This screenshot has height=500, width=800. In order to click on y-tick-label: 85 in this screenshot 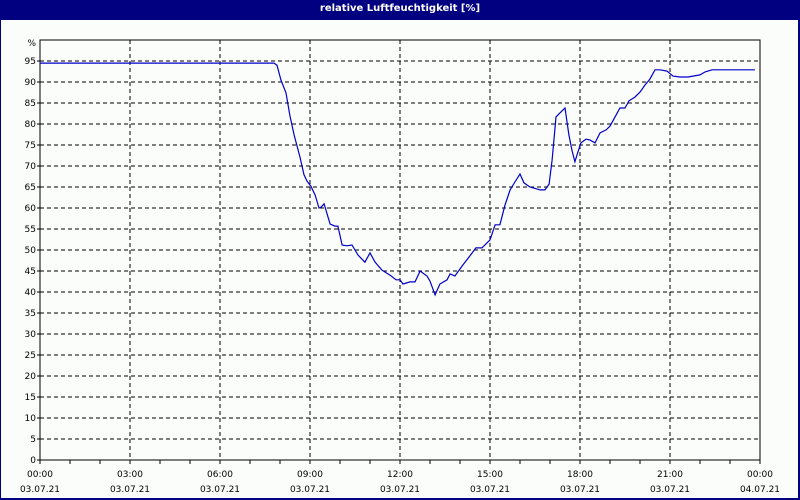, I will do `click(30, 104)`.